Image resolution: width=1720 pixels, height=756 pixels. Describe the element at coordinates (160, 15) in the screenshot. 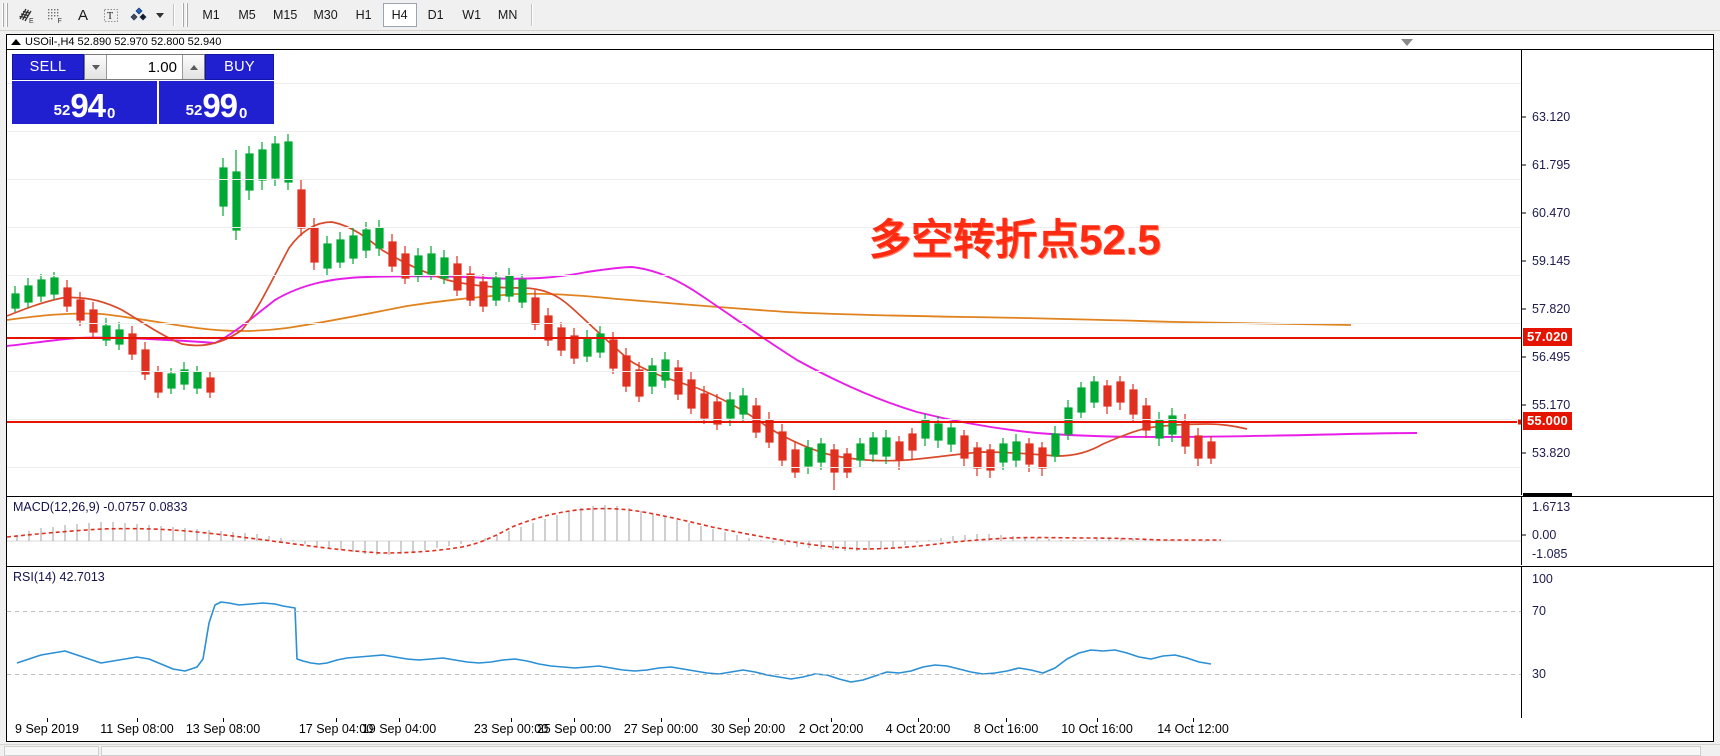

I see `objects-dropdown-caret-icon` at that location.